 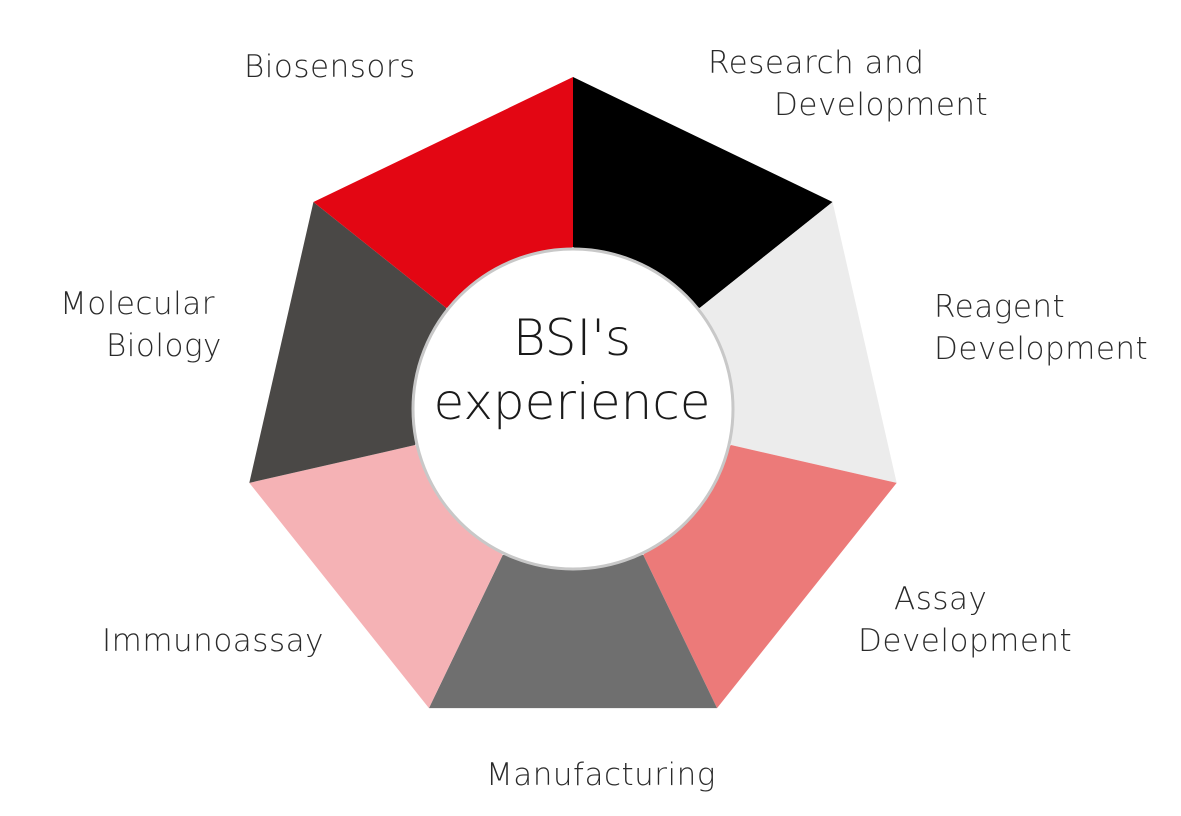 I want to click on label-line: Reagent, so click(x=1000, y=307).